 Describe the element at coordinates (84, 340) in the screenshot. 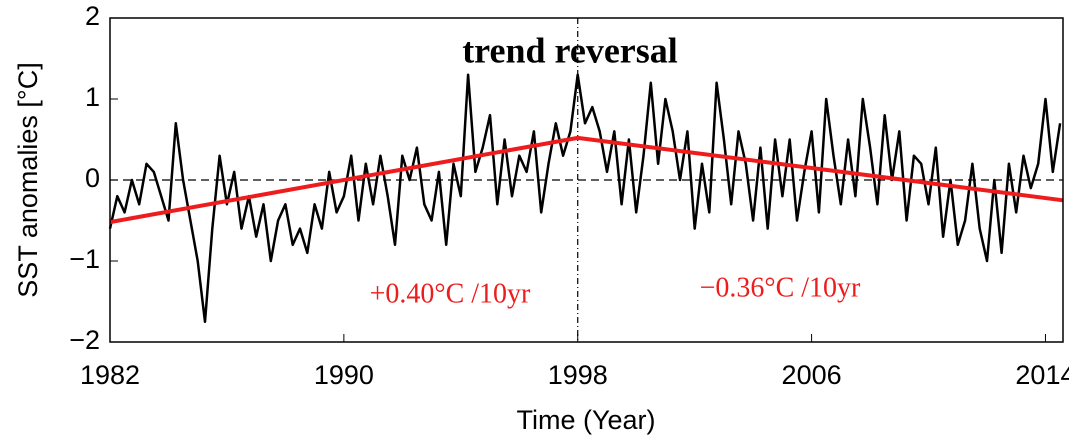

I see `y-tick-label: −2` at that location.